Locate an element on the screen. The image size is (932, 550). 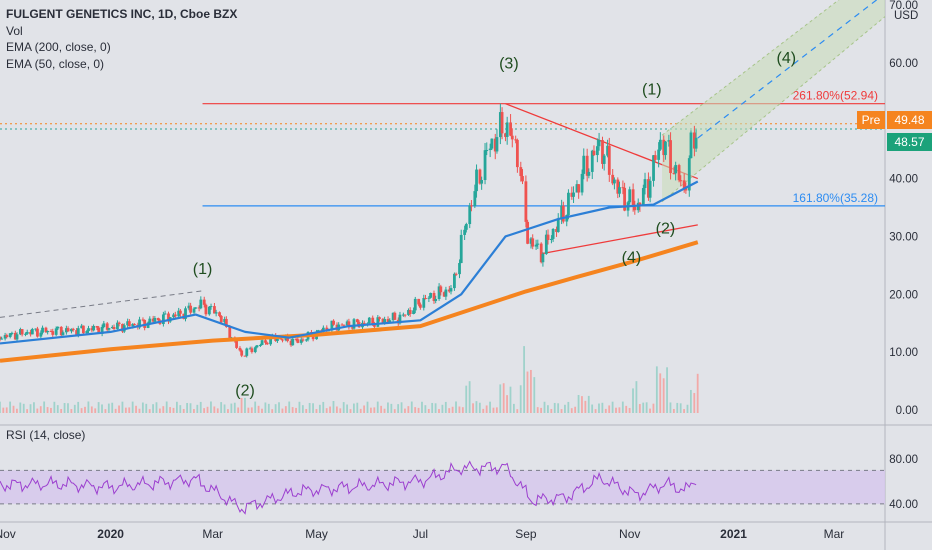
indicator-vol: Vol is located at coordinates (14, 30).